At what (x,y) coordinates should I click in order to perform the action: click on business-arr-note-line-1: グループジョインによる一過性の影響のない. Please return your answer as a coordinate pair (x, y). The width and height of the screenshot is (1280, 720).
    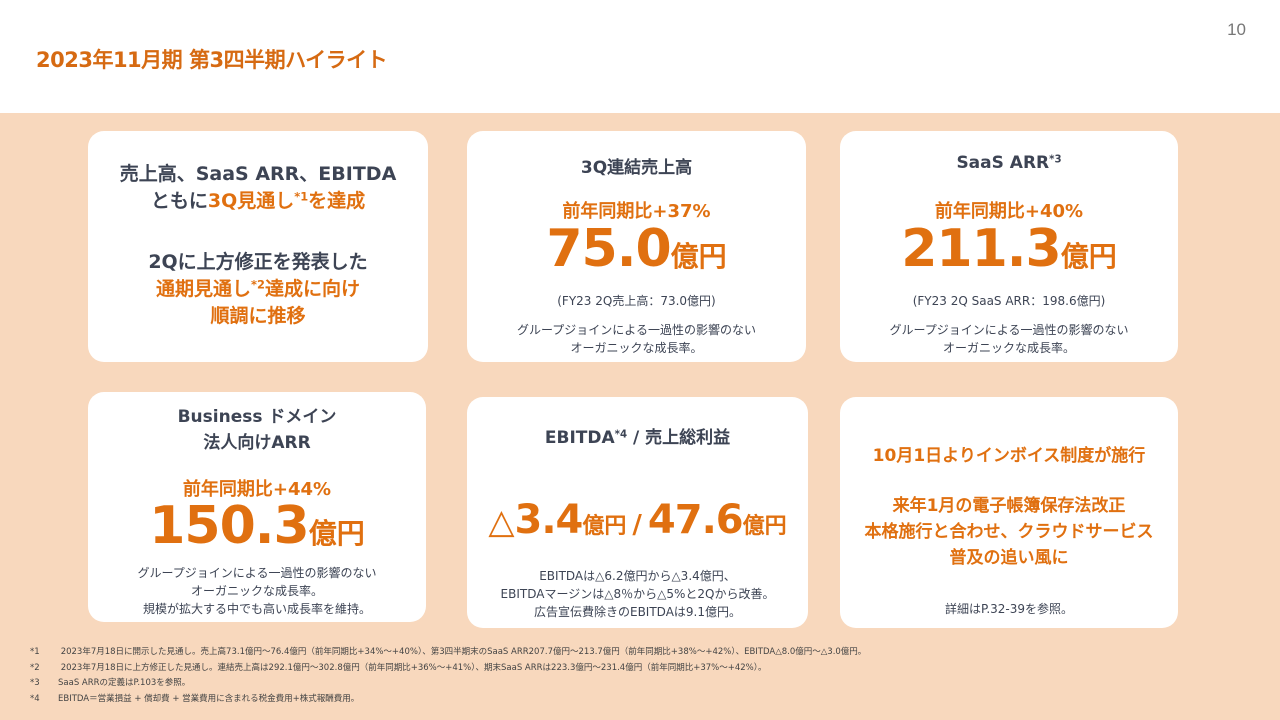
    Looking at the image, I should click on (257, 573).